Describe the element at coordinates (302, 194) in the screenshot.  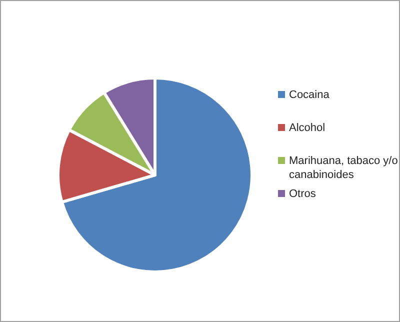
I see `legend-label: Otros` at that location.